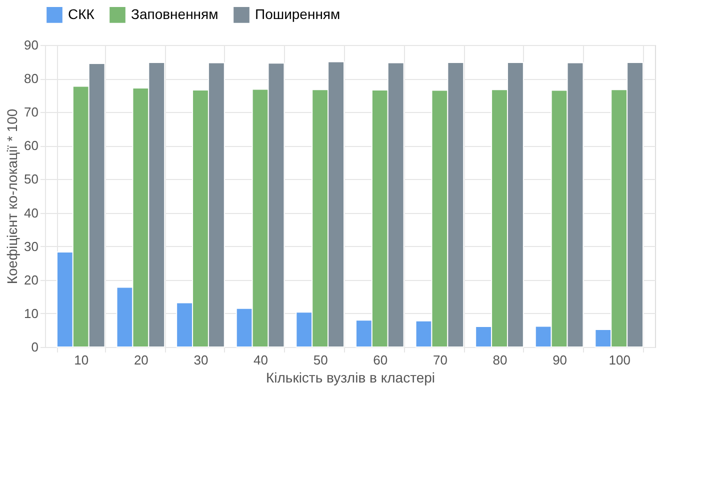 This screenshot has width=718, height=479. Describe the element at coordinates (34, 347) in the screenshot. I see `y-tick-label: 0` at that location.